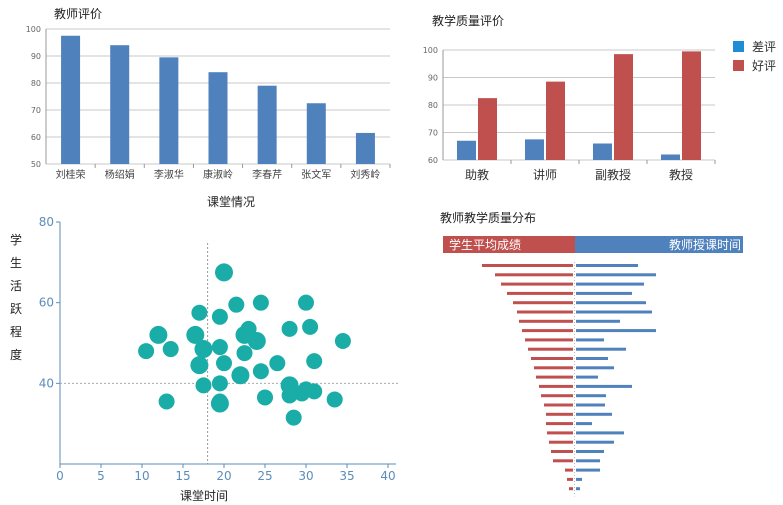  What do you see at coordinates (60, 476) in the screenshot?
I see `x-tick-label: 0` at bounding box center [60, 476].